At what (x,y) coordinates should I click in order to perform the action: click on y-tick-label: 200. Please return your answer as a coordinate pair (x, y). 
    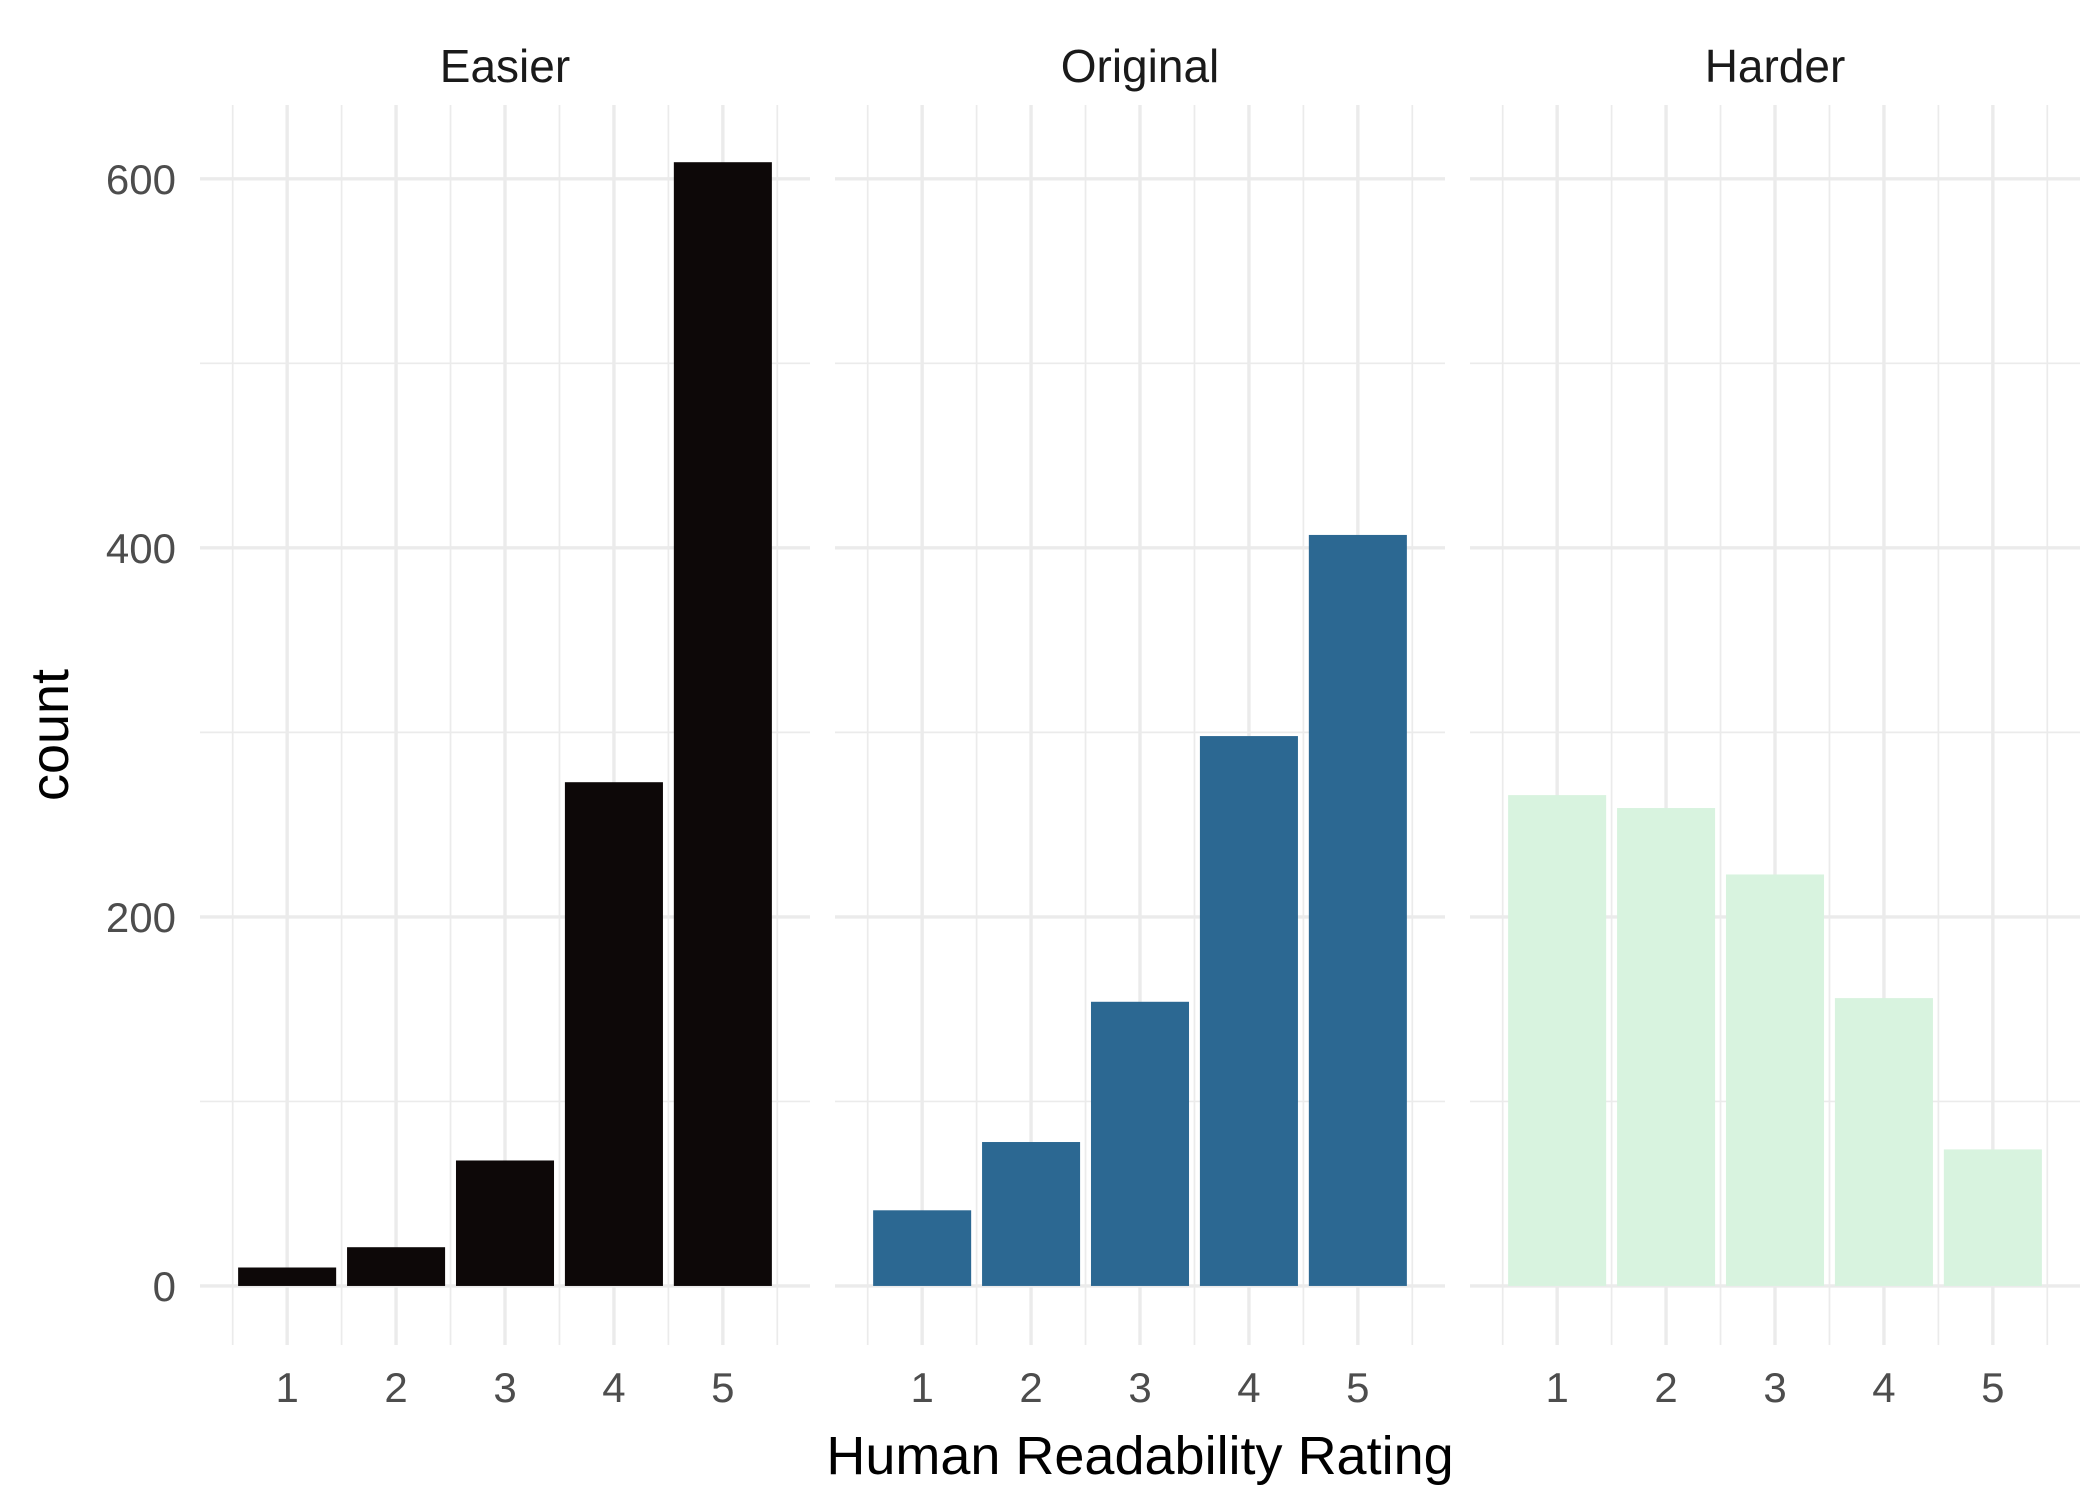
    Looking at the image, I should click on (141, 917).